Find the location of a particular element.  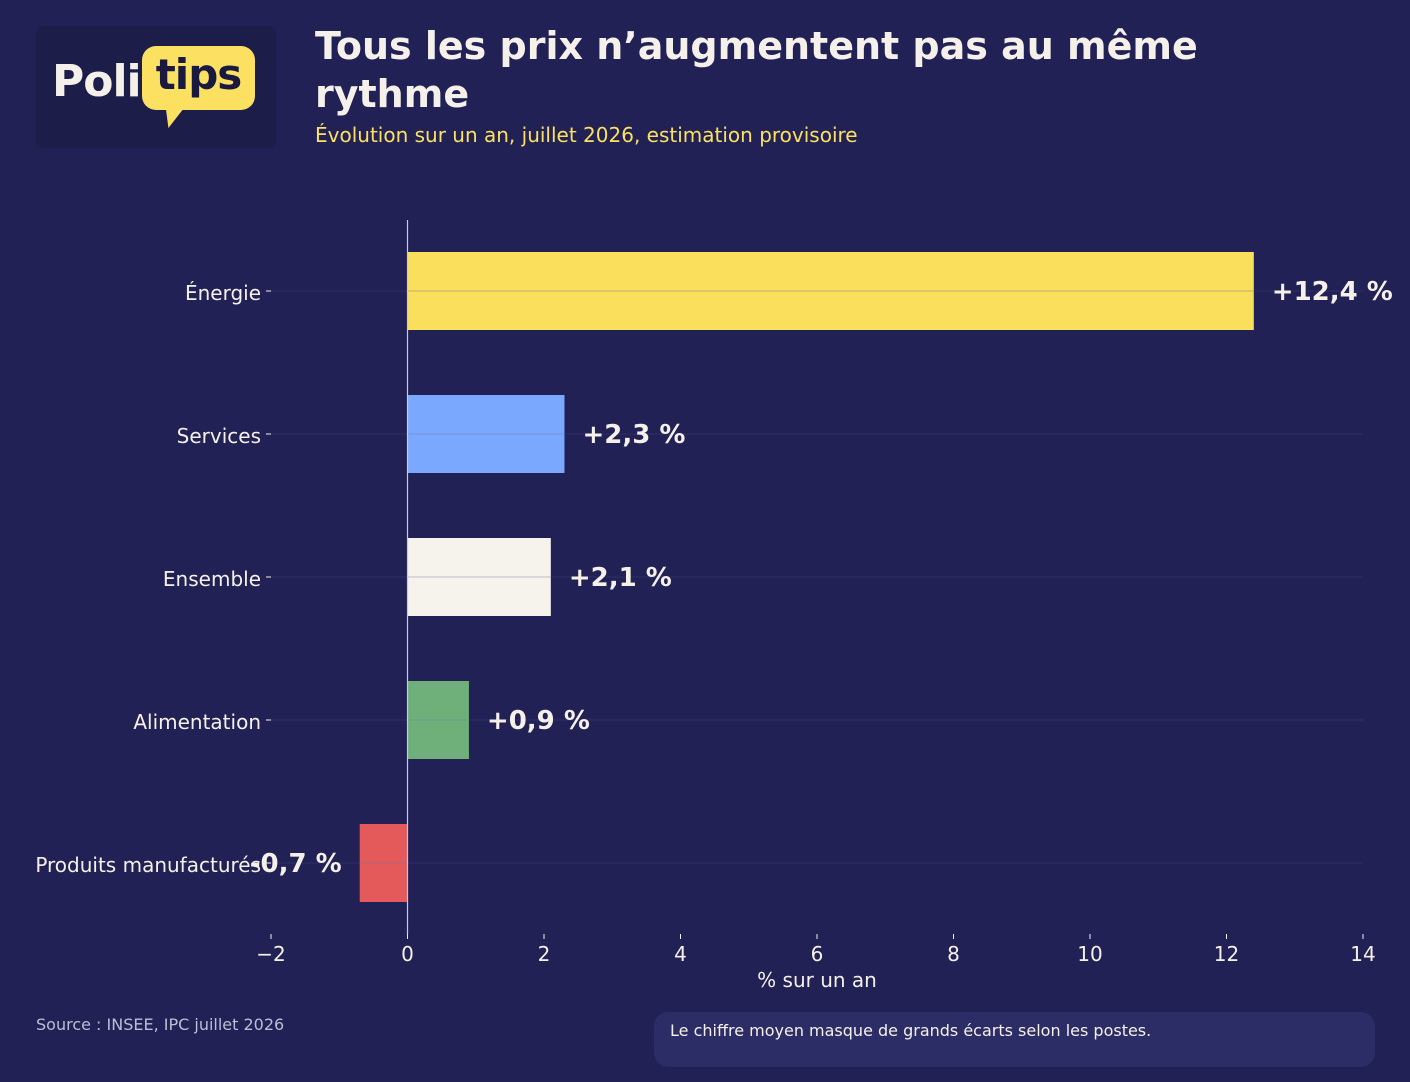

category-label: Ensemble is located at coordinates (212, 579).